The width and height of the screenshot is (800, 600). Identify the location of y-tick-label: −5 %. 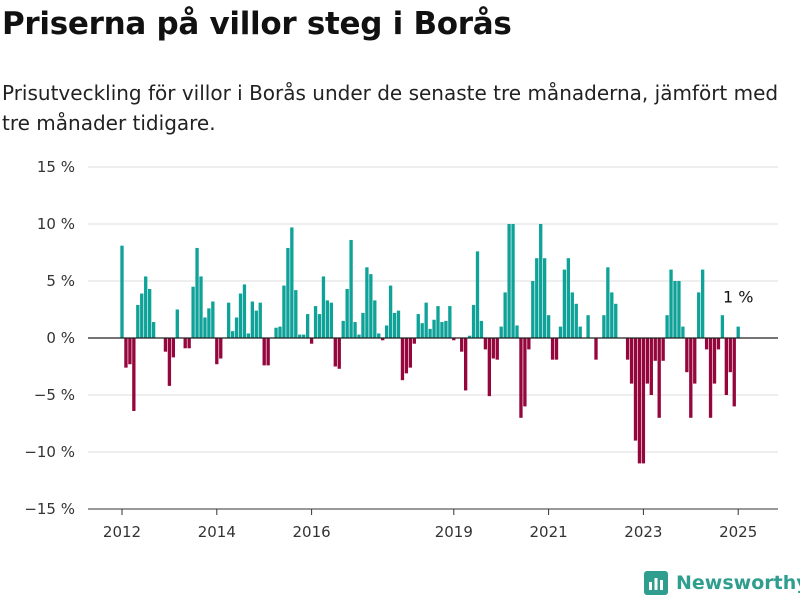
(54, 395).